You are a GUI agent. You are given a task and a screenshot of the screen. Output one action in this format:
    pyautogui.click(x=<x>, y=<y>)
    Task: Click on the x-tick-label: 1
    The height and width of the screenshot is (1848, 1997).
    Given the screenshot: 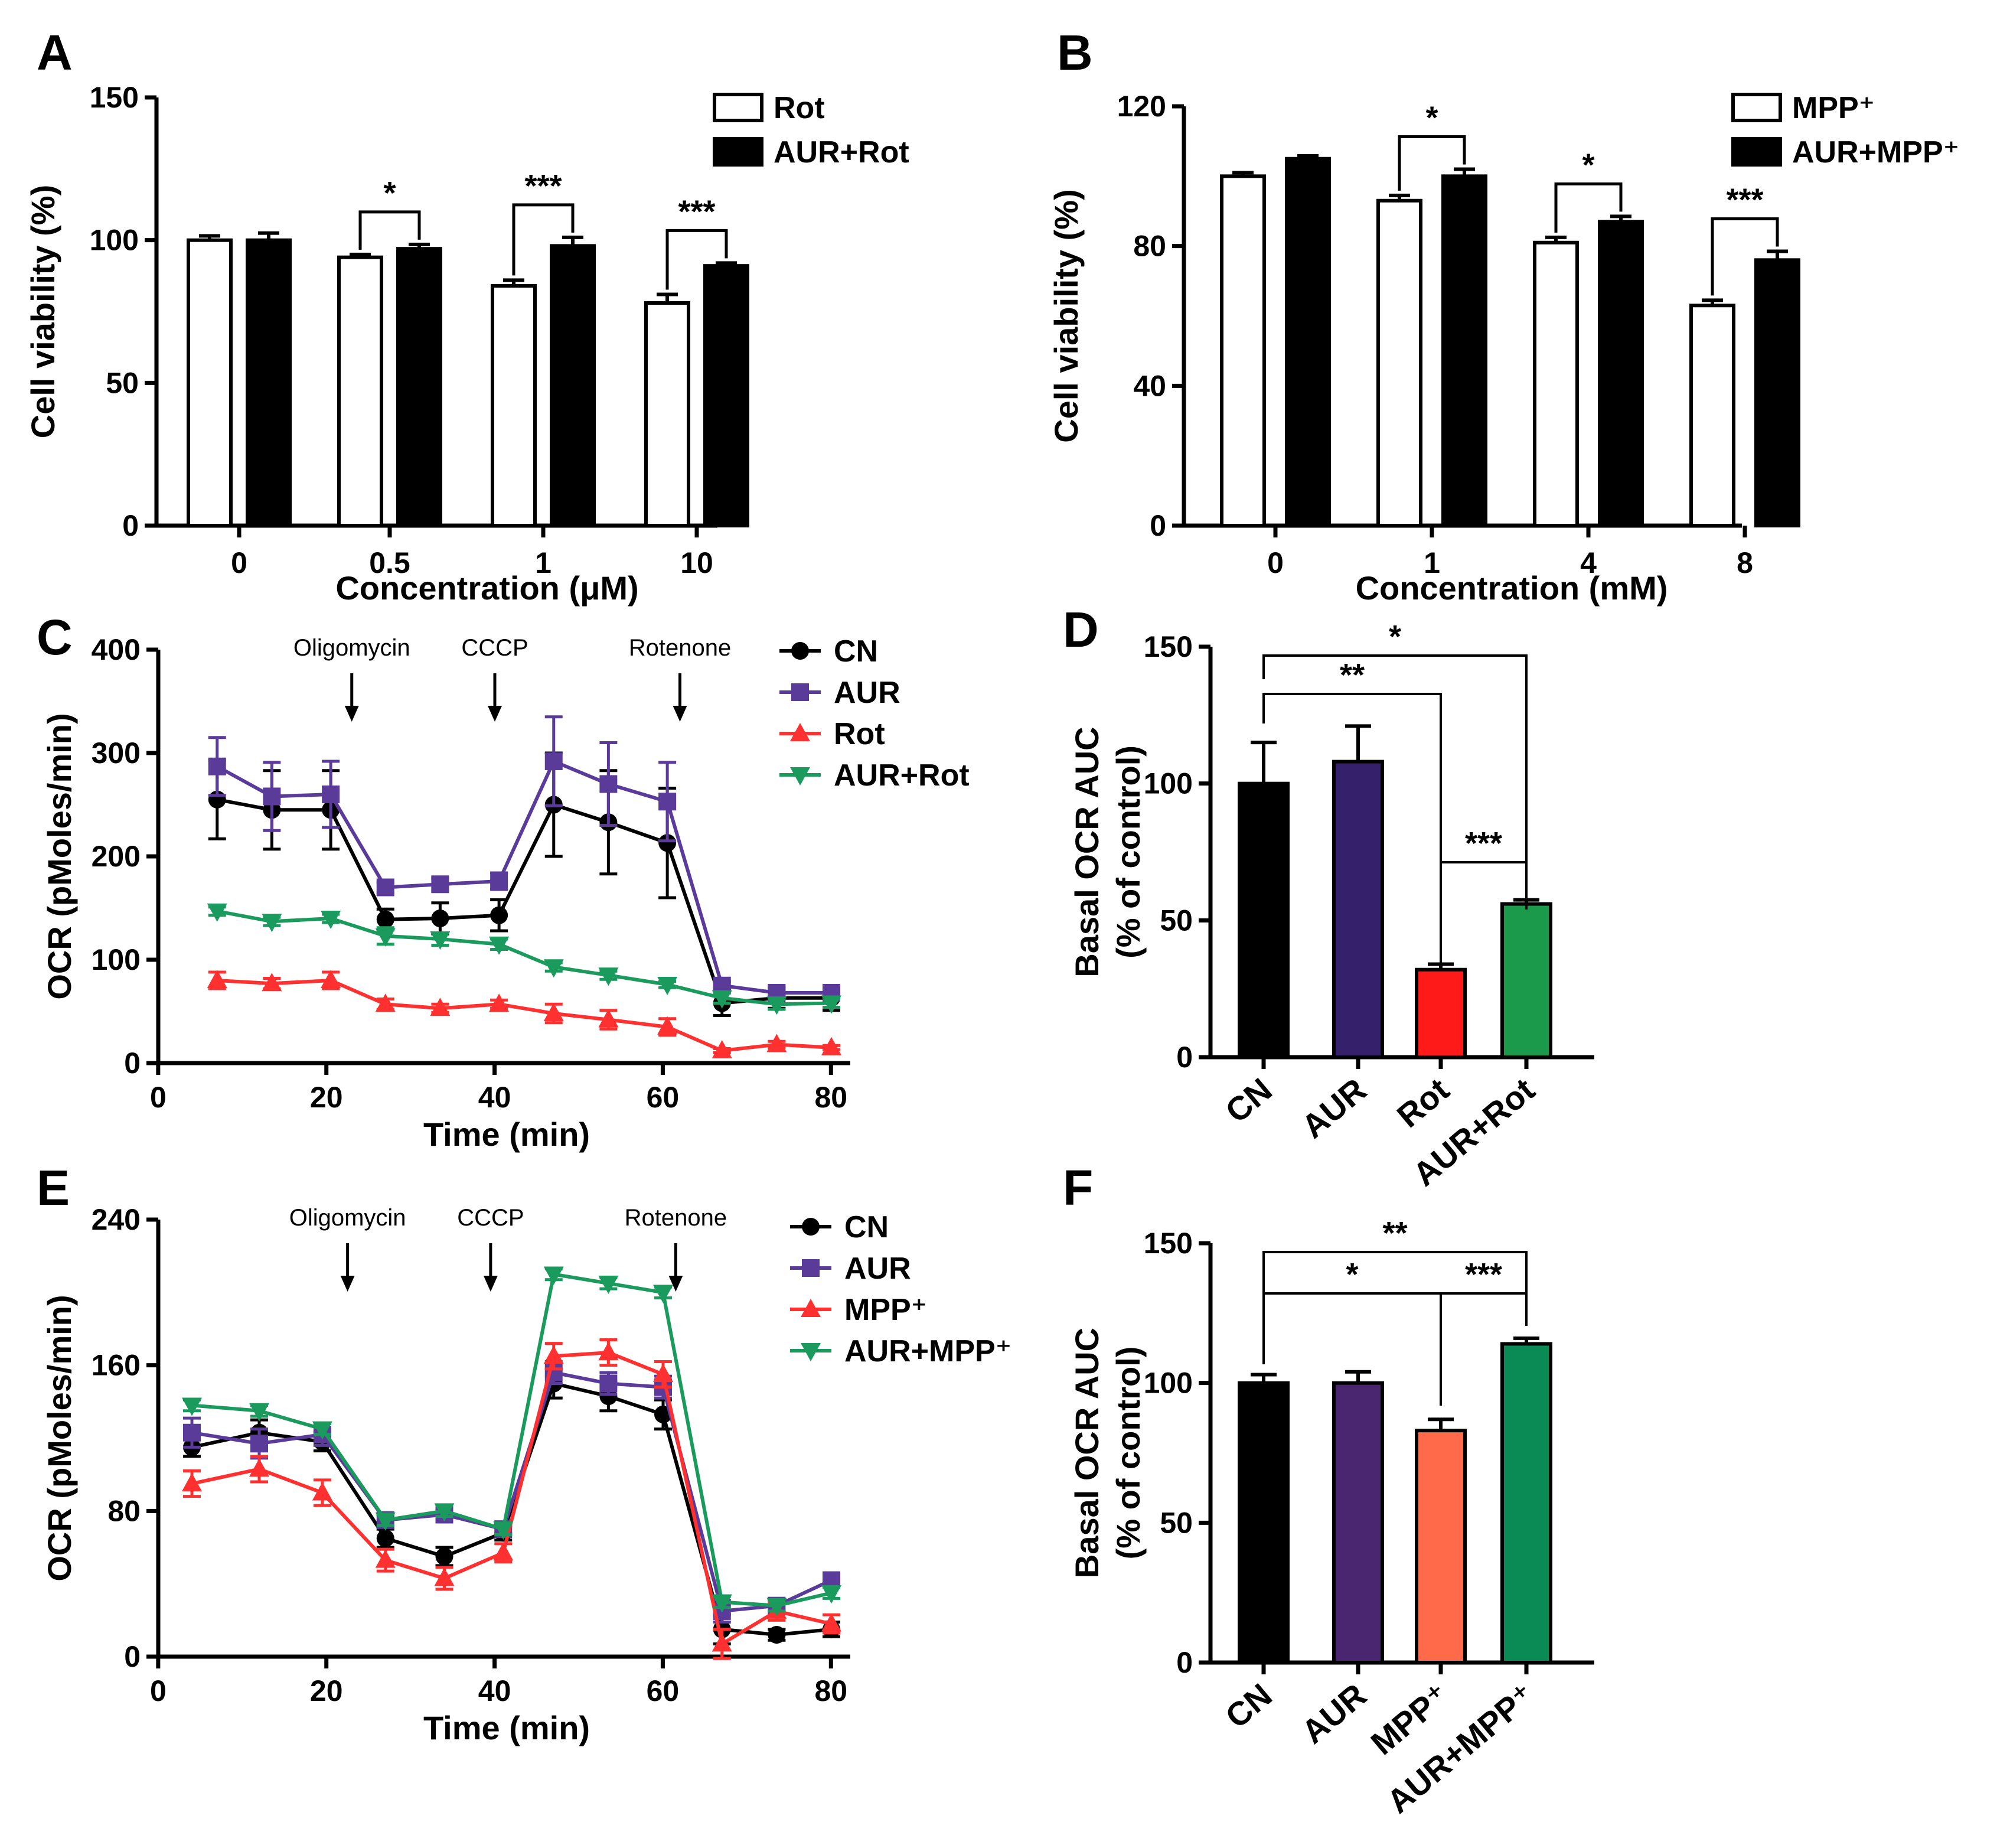 What is the action you would take?
    pyautogui.click(x=1432, y=562)
    